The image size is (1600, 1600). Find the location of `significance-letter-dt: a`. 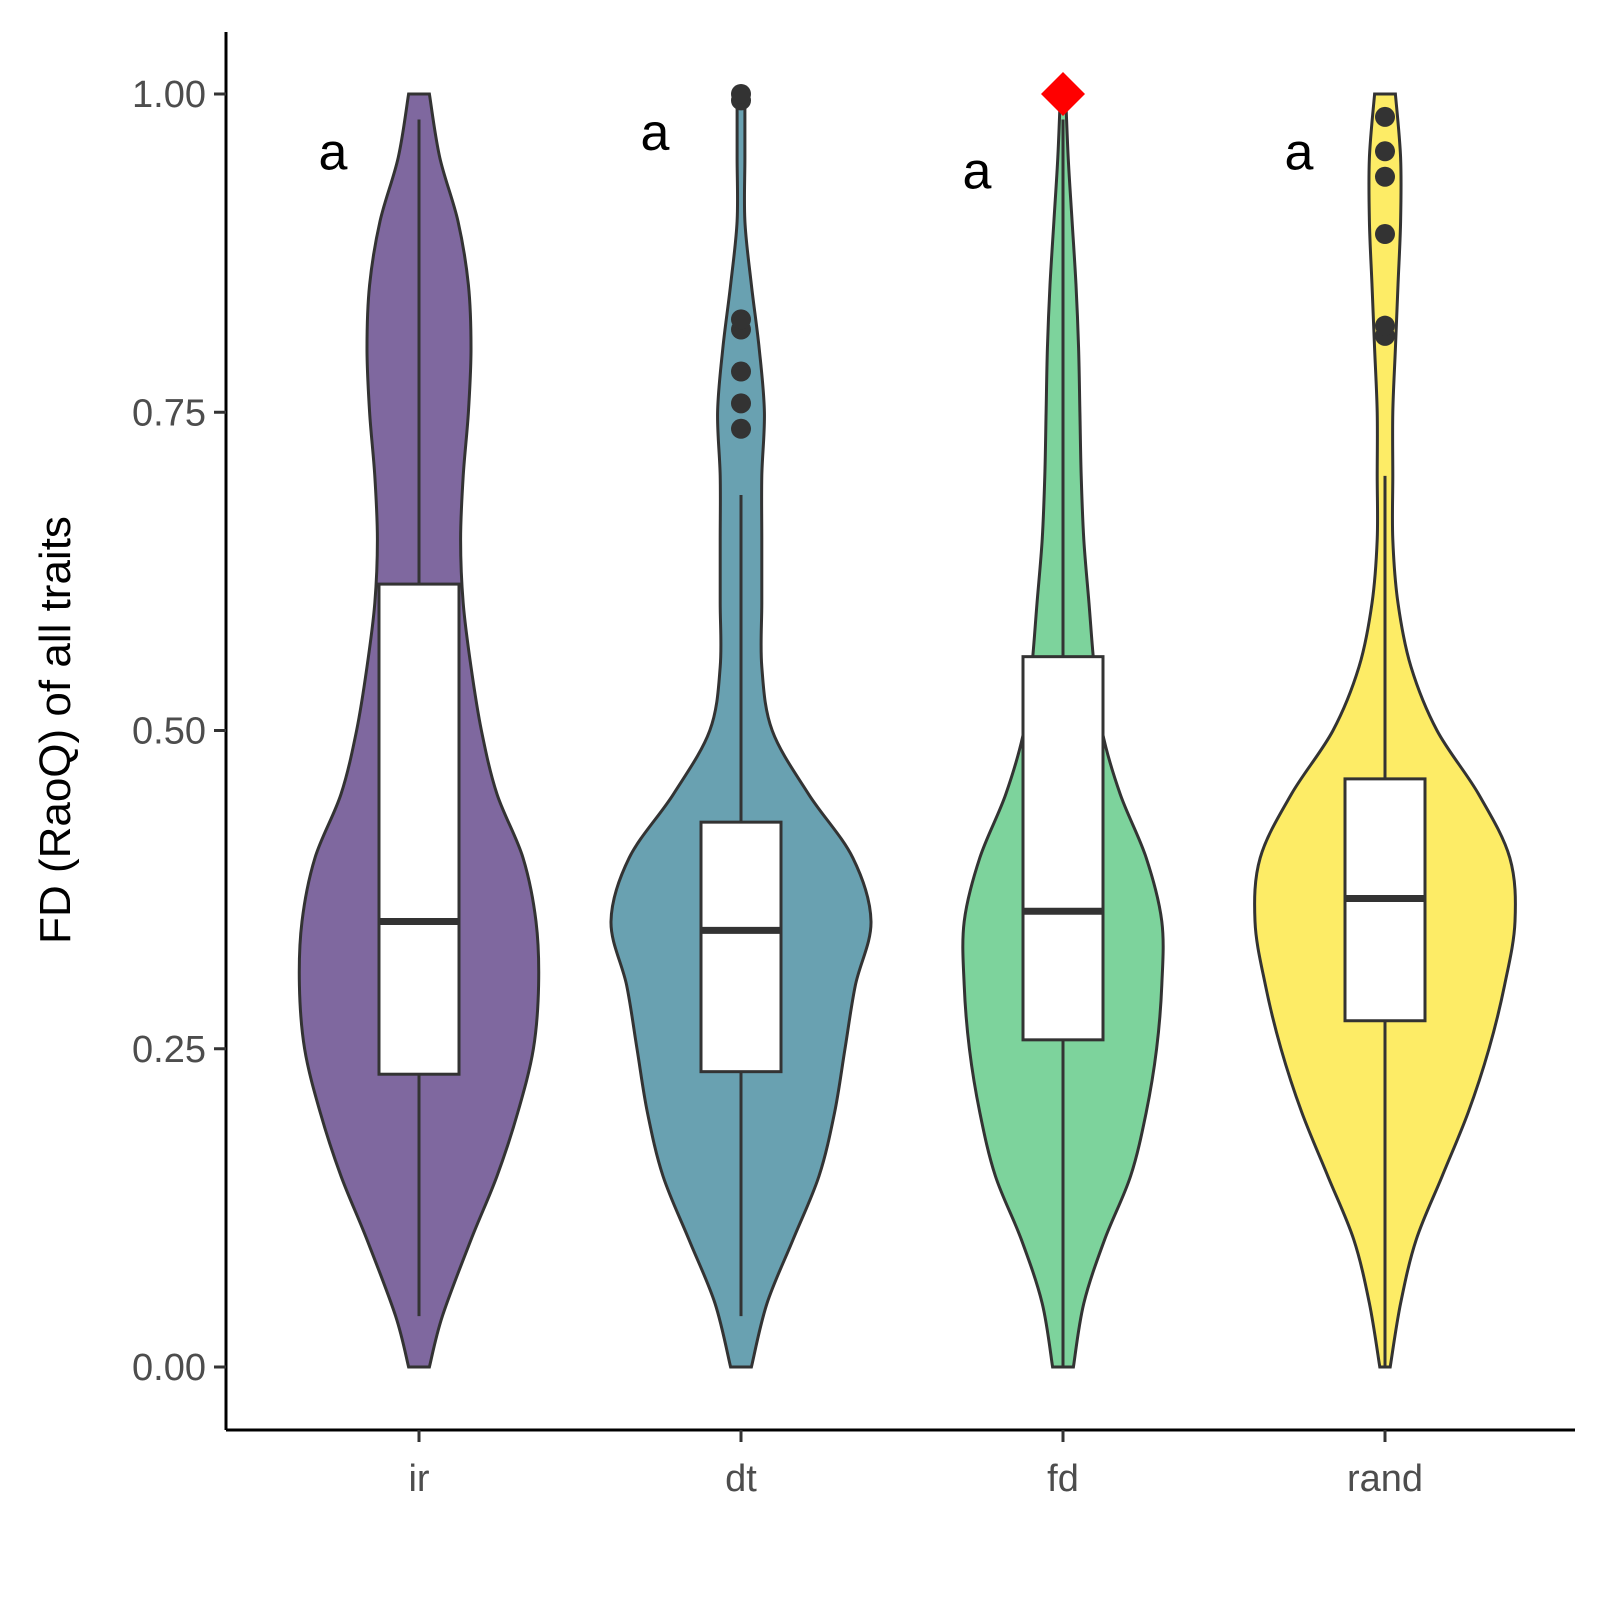

significance-letter-dt: a is located at coordinates (655, 133).